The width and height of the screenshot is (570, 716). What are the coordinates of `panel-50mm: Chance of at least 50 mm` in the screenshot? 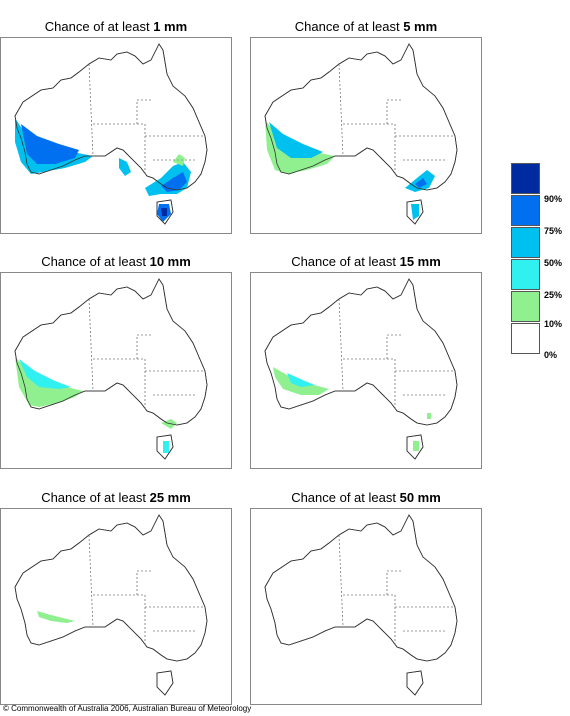 It's located at (366, 596).